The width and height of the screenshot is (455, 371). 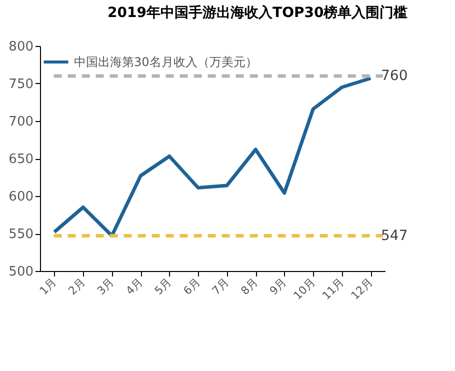 What do you see at coordinates (333, 289) in the screenshot?
I see `x-tick-label: 11月` at bounding box center [333, 289].